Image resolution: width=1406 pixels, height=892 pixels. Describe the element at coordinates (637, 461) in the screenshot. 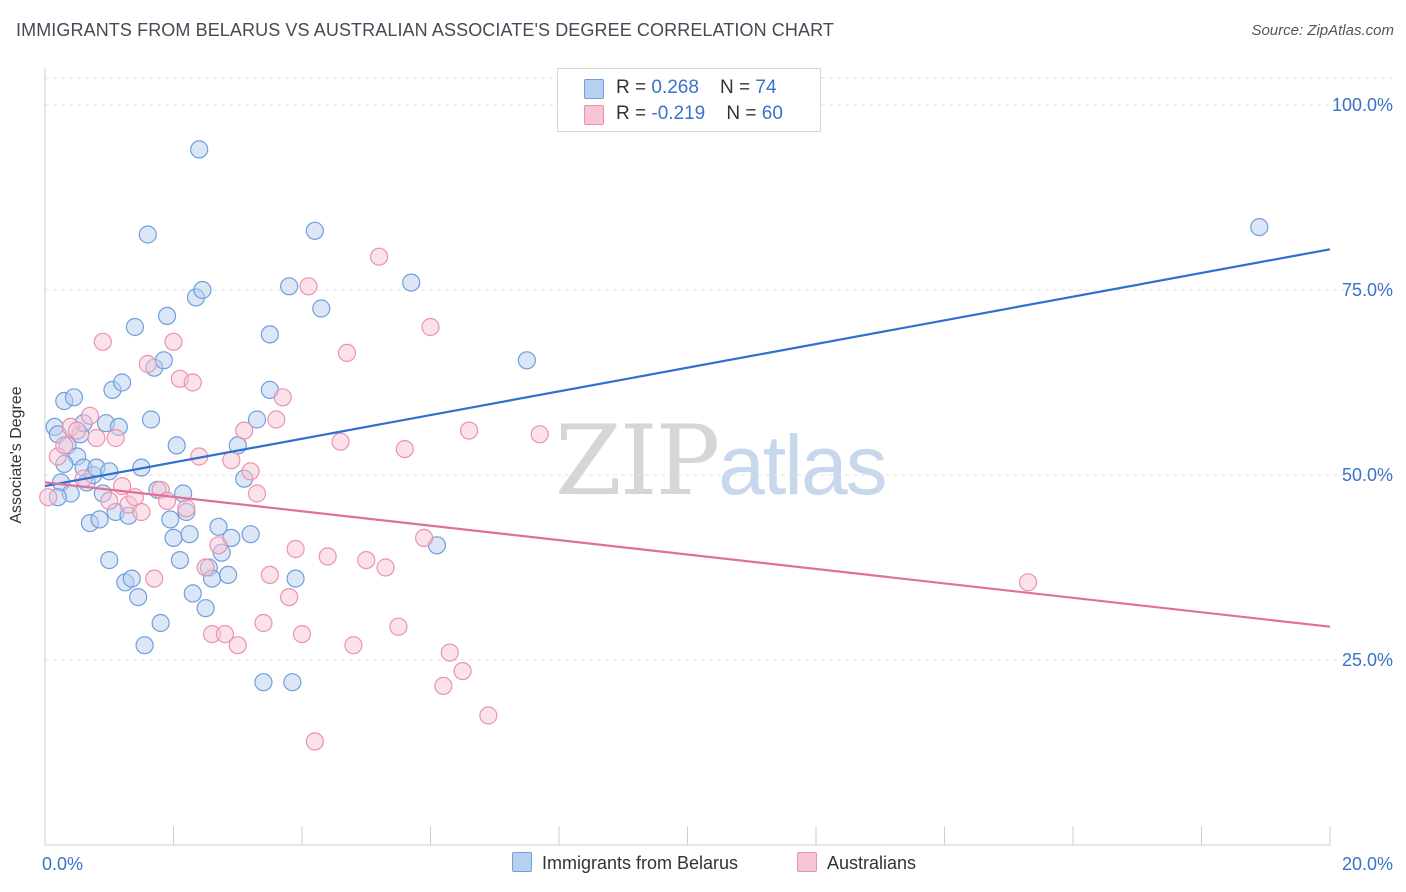

I see `watermark-zip: ZIP` at that location.